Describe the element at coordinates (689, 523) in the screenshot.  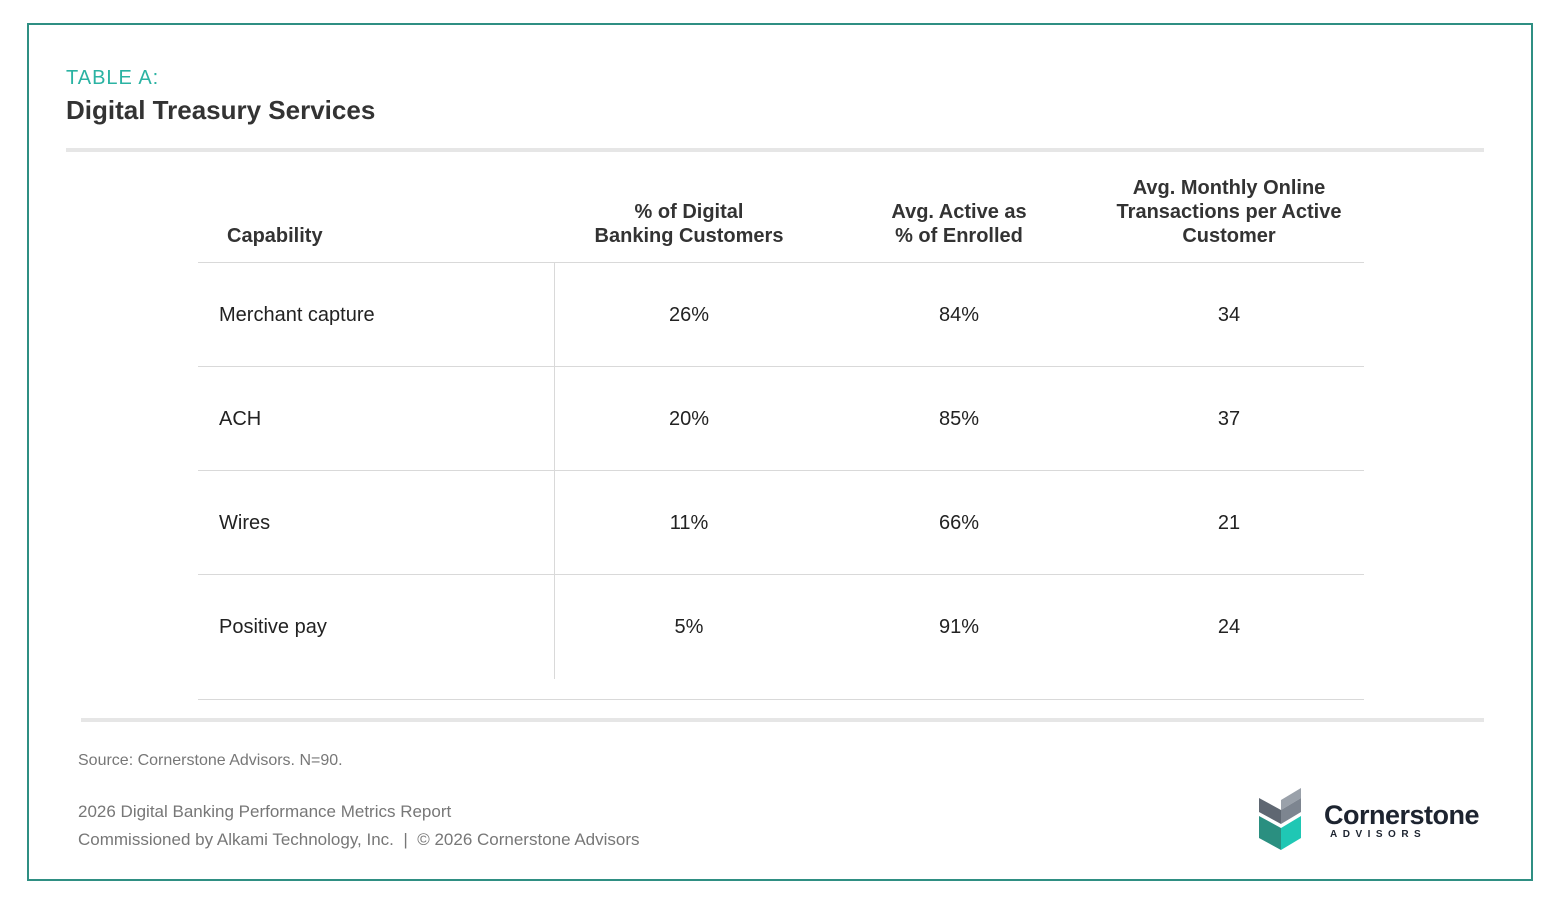
I see `cell-pct-digital: 11%` at that location.